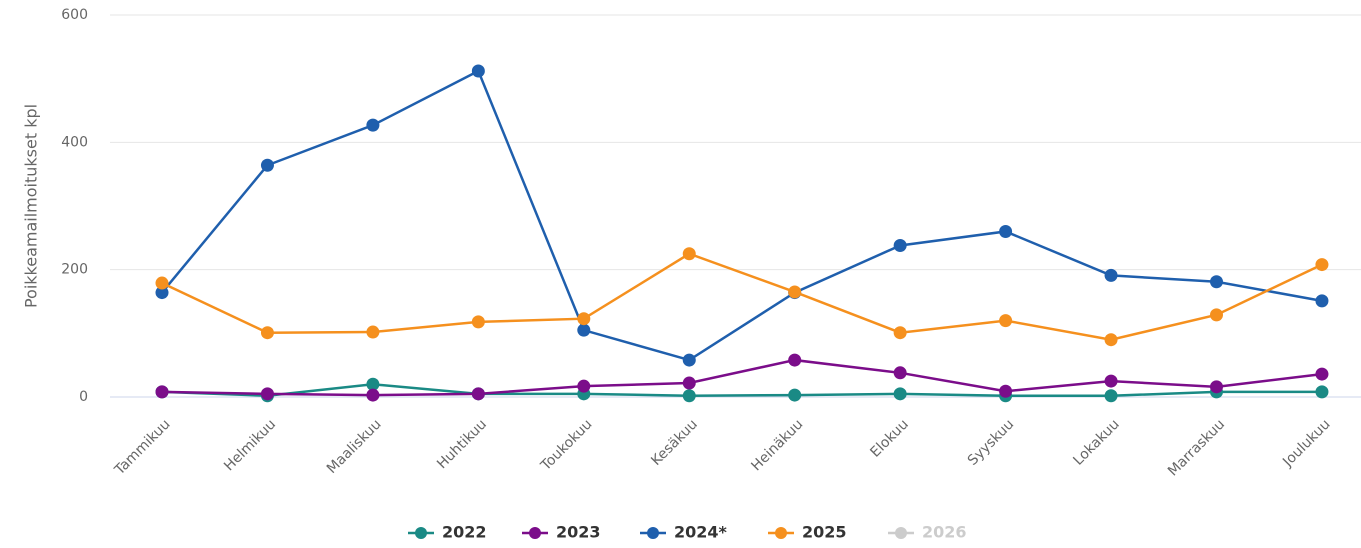 This screenshot has height=548, width=1361. What do you see at coordinates (74, 270) in the screenshot?
I see `y-tick-label: 200` at bounding box center [74, 270].